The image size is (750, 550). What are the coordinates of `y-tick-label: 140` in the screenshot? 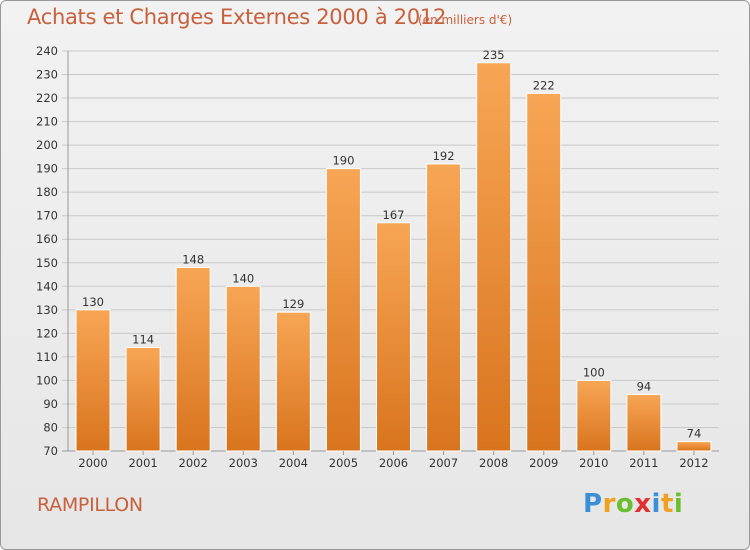 It's located at (47, 286).